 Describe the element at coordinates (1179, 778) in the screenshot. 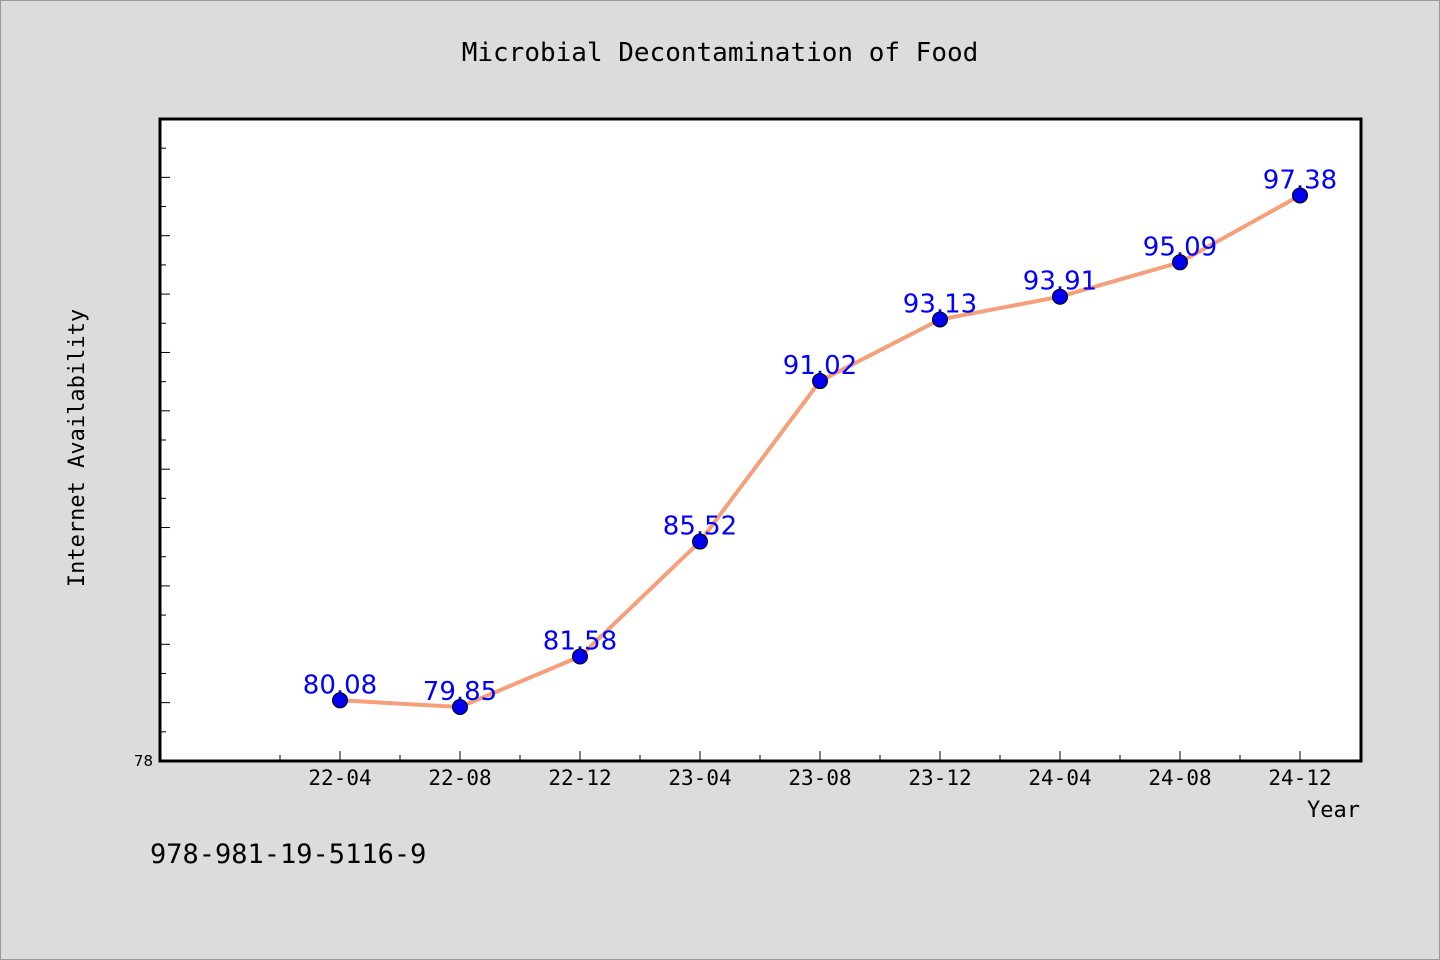

I see `x-tick-label: 24-08` at that location.